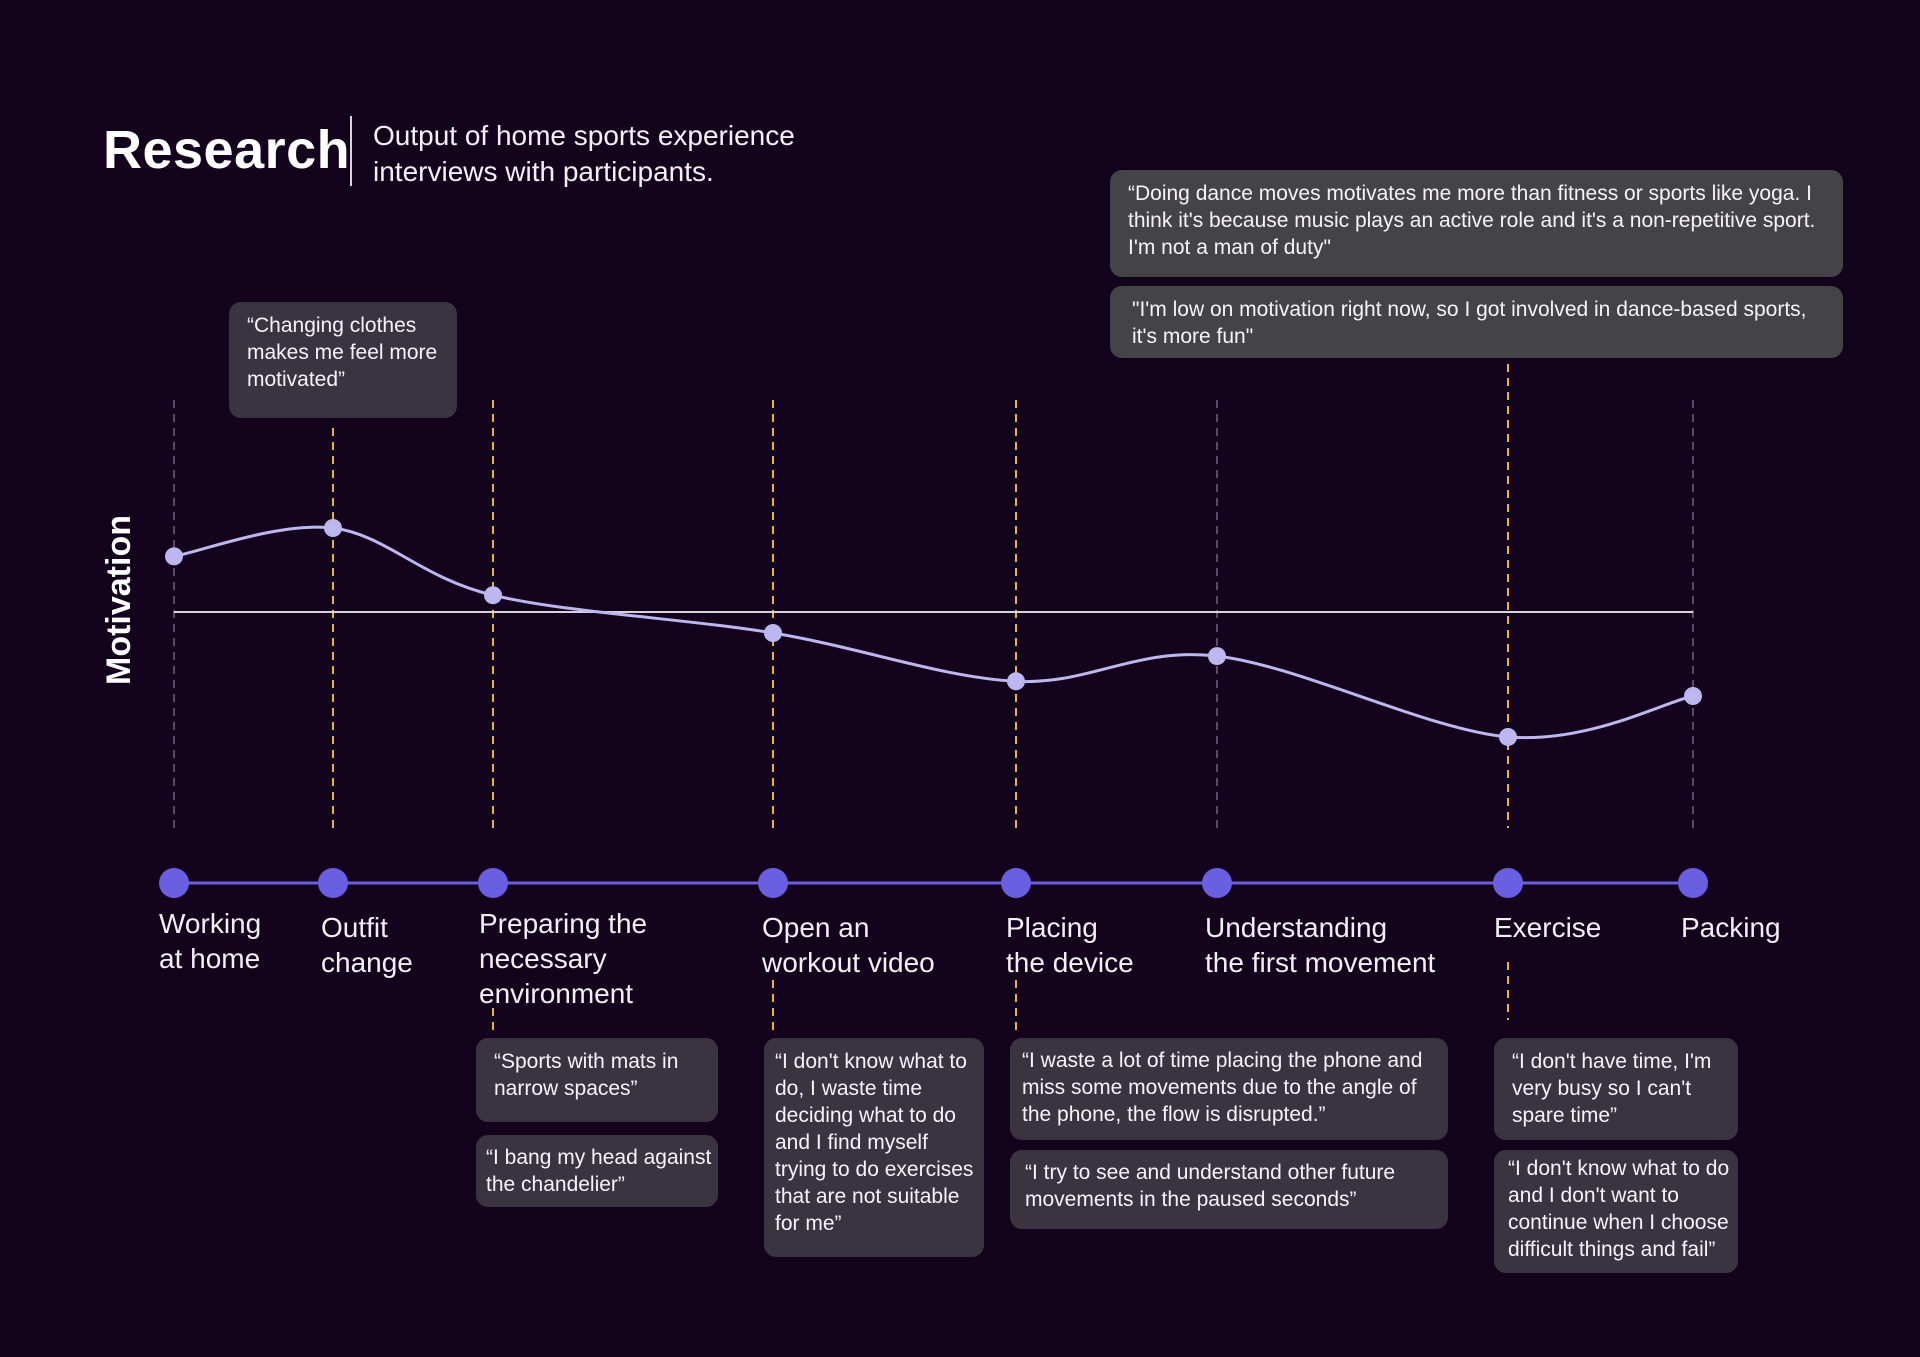 Image resolution: width=1920 pixels, height=1357 pixels. I want to click on timeline-node-outfit, so click(333, 883).